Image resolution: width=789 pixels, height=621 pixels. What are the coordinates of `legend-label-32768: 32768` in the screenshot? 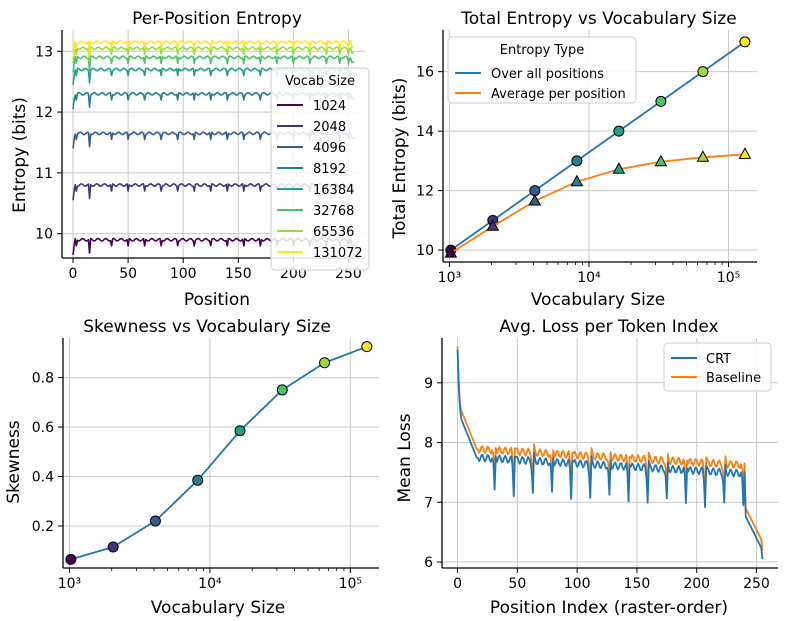 It's located at (333, 211).